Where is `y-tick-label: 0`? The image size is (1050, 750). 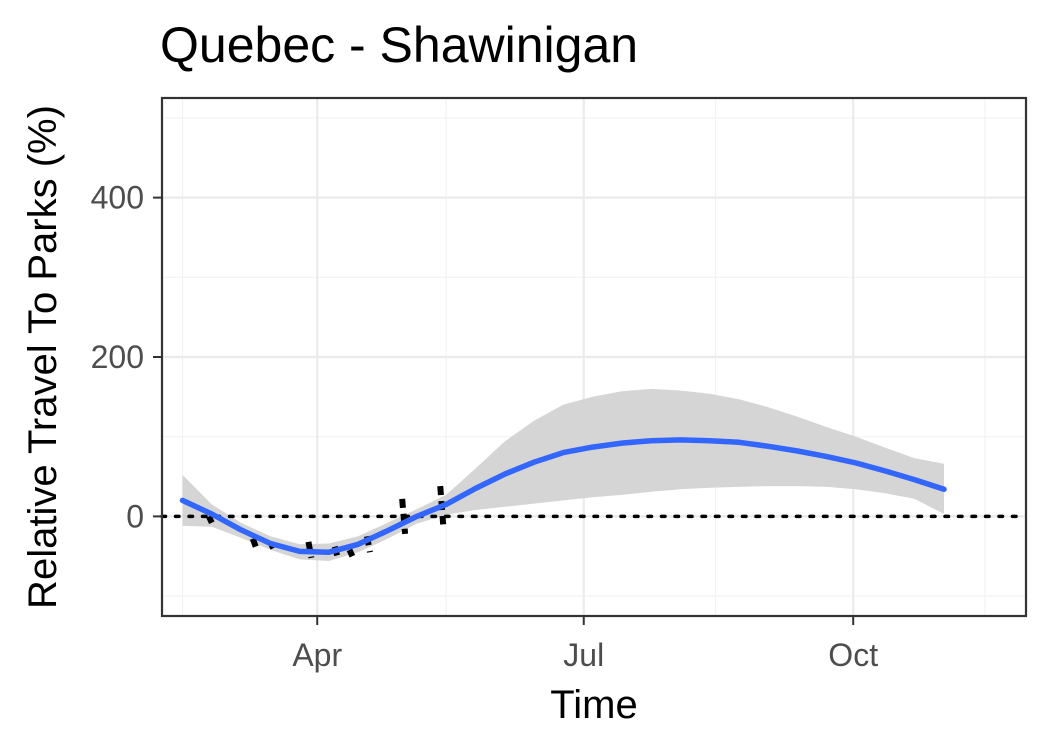
y-tick-label: 0 is located at coordinates (135, 516).